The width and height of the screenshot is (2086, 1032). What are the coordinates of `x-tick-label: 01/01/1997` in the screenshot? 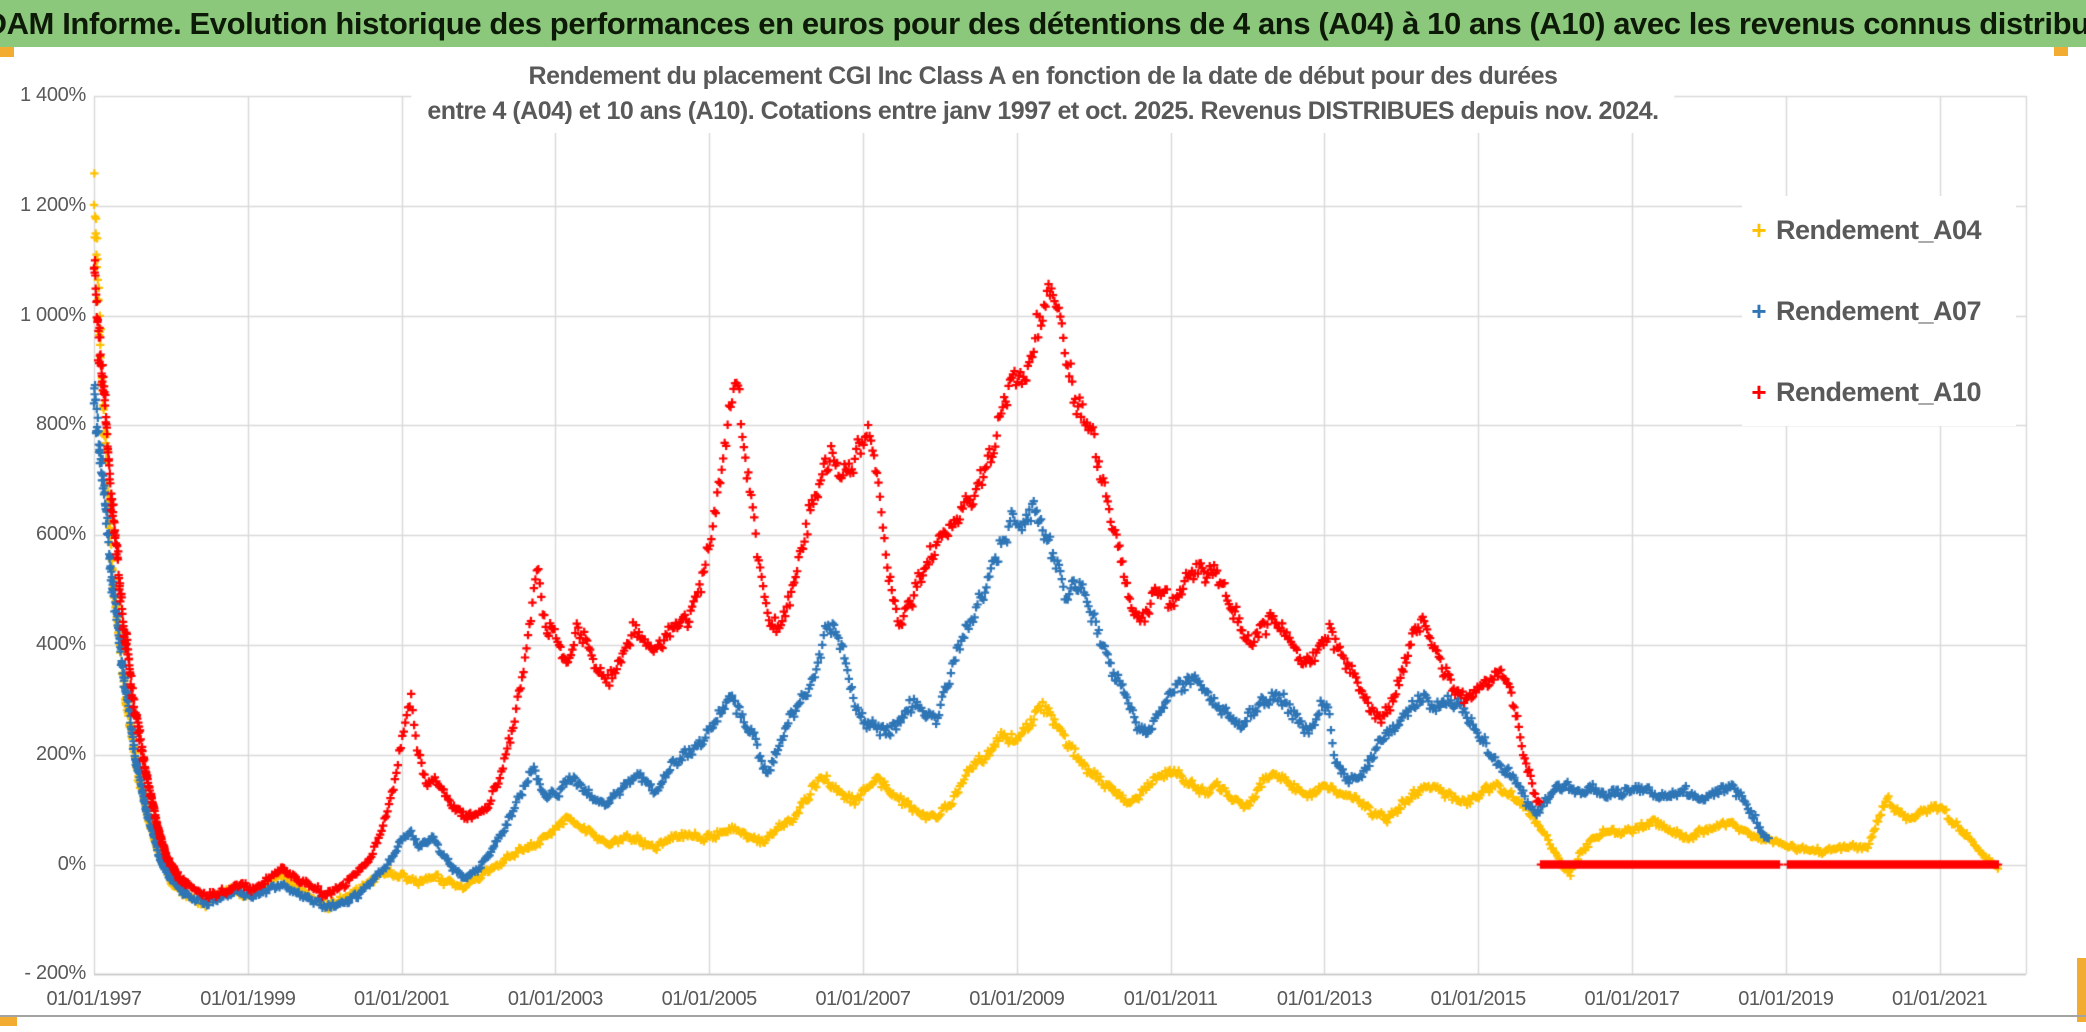 It's located at (94, 999).